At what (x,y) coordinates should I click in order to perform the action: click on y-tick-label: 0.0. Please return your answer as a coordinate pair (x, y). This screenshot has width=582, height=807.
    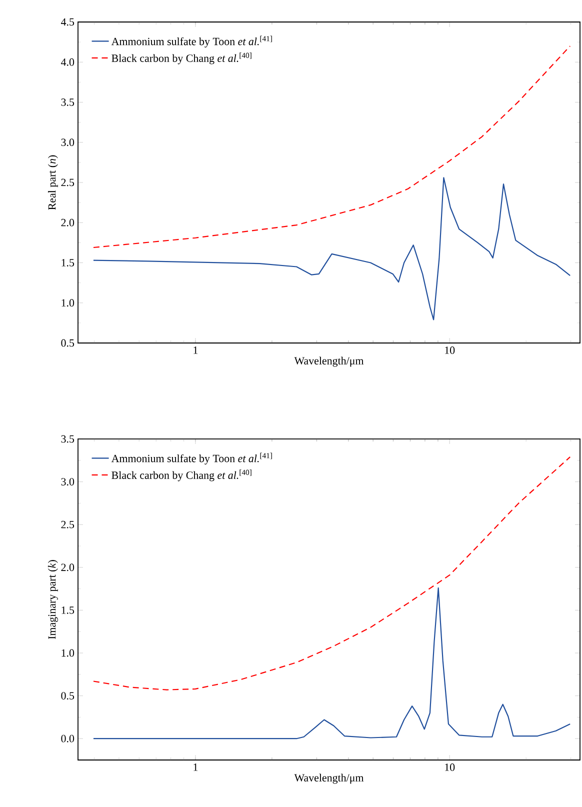
    Looking at the image, I should click on (67, 738).